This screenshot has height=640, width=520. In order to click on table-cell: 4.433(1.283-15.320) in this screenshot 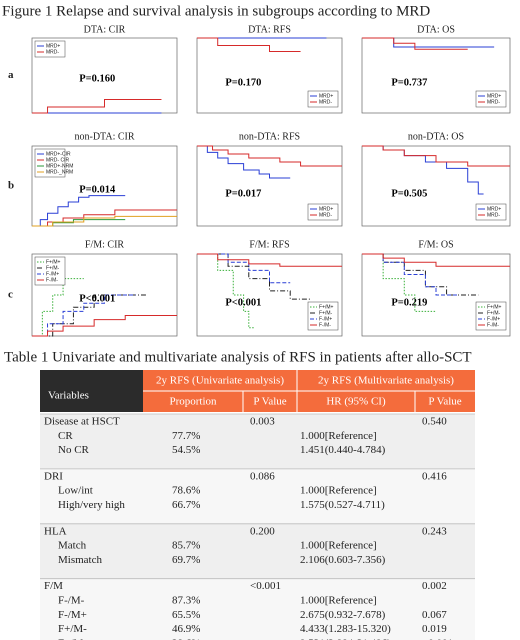, I will do `click(345, 629)`.